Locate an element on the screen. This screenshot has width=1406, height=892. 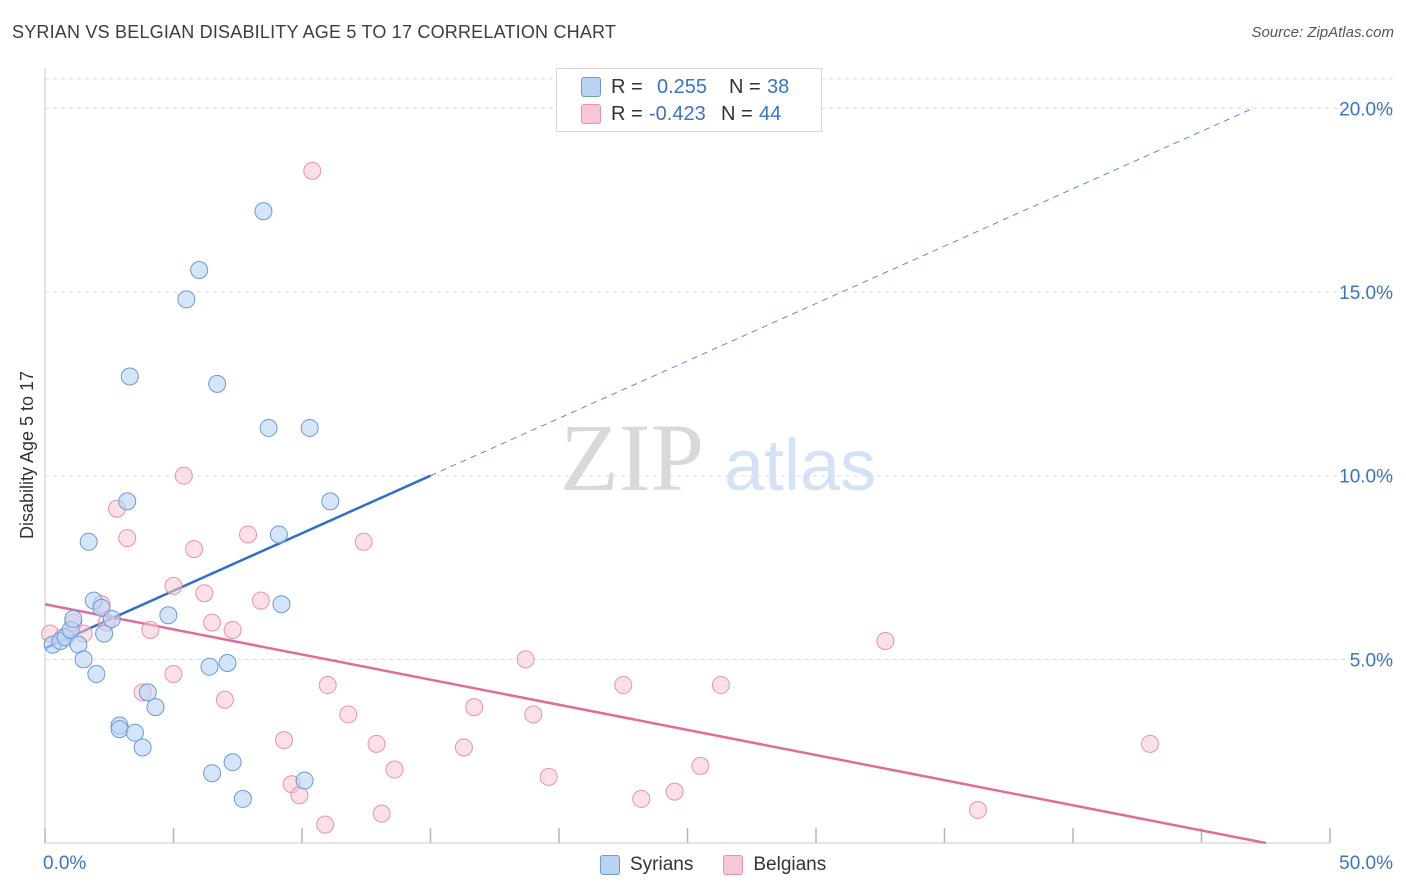
legend-item-syrians: Syrians is located at coordinates (646, 865).